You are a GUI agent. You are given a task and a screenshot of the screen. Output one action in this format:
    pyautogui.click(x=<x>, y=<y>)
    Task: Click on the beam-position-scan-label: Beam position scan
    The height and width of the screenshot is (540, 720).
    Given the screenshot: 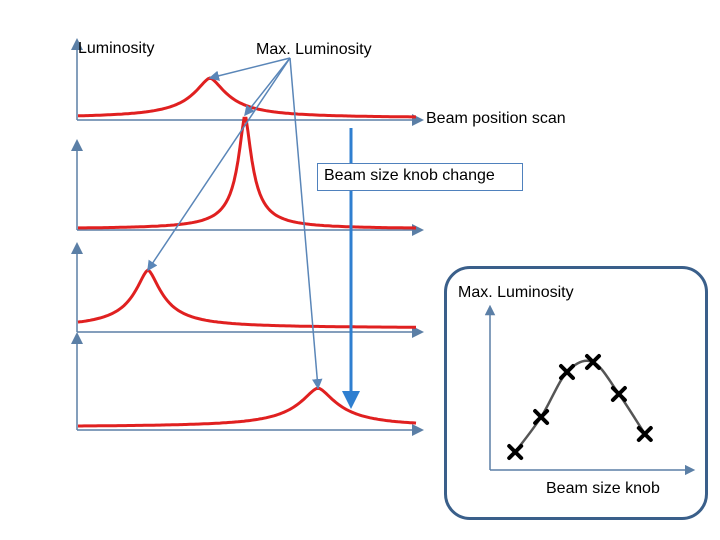 What is the action you would take?
    pyautogui.click(x=496, y=118)
    